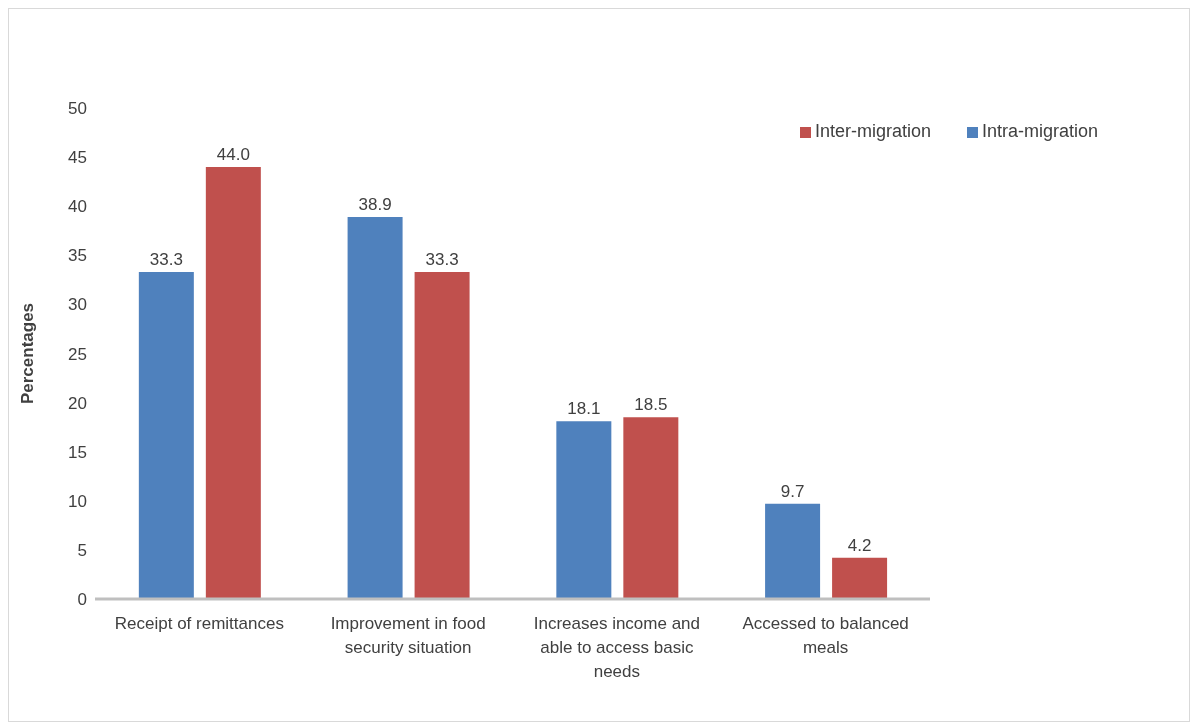  I want to click on data-label: 18.1, so click(584, 409).